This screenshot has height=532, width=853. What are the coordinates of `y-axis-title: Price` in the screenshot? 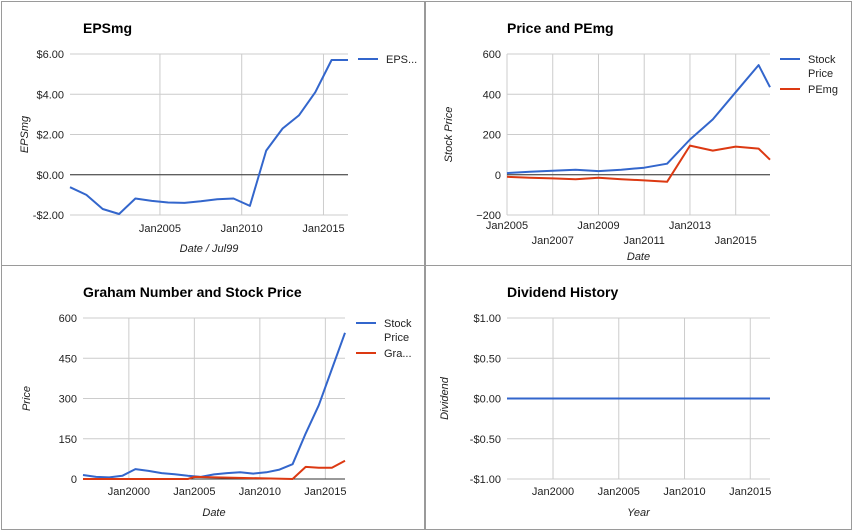 It's located at (27, 398).